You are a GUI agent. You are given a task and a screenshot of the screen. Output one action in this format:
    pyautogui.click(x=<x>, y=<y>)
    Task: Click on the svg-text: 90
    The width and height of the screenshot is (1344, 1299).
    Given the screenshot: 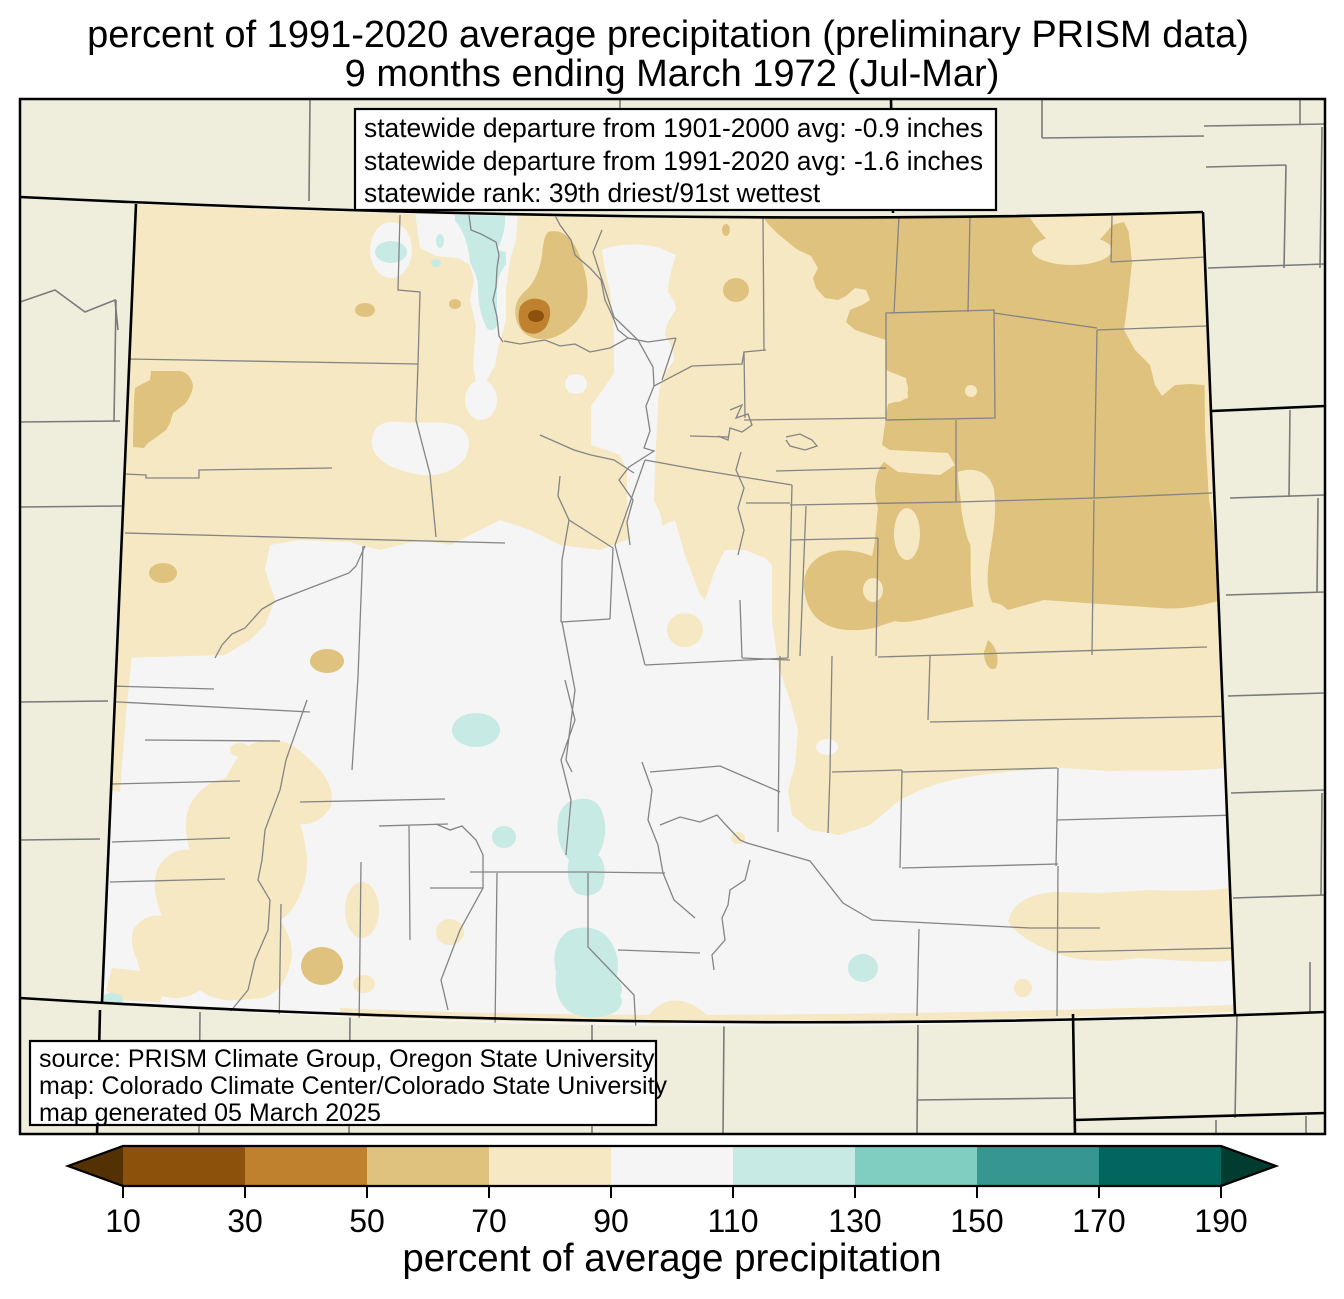 What is the action you would take?
    pyautogui.click(x=611, y=1221)
    